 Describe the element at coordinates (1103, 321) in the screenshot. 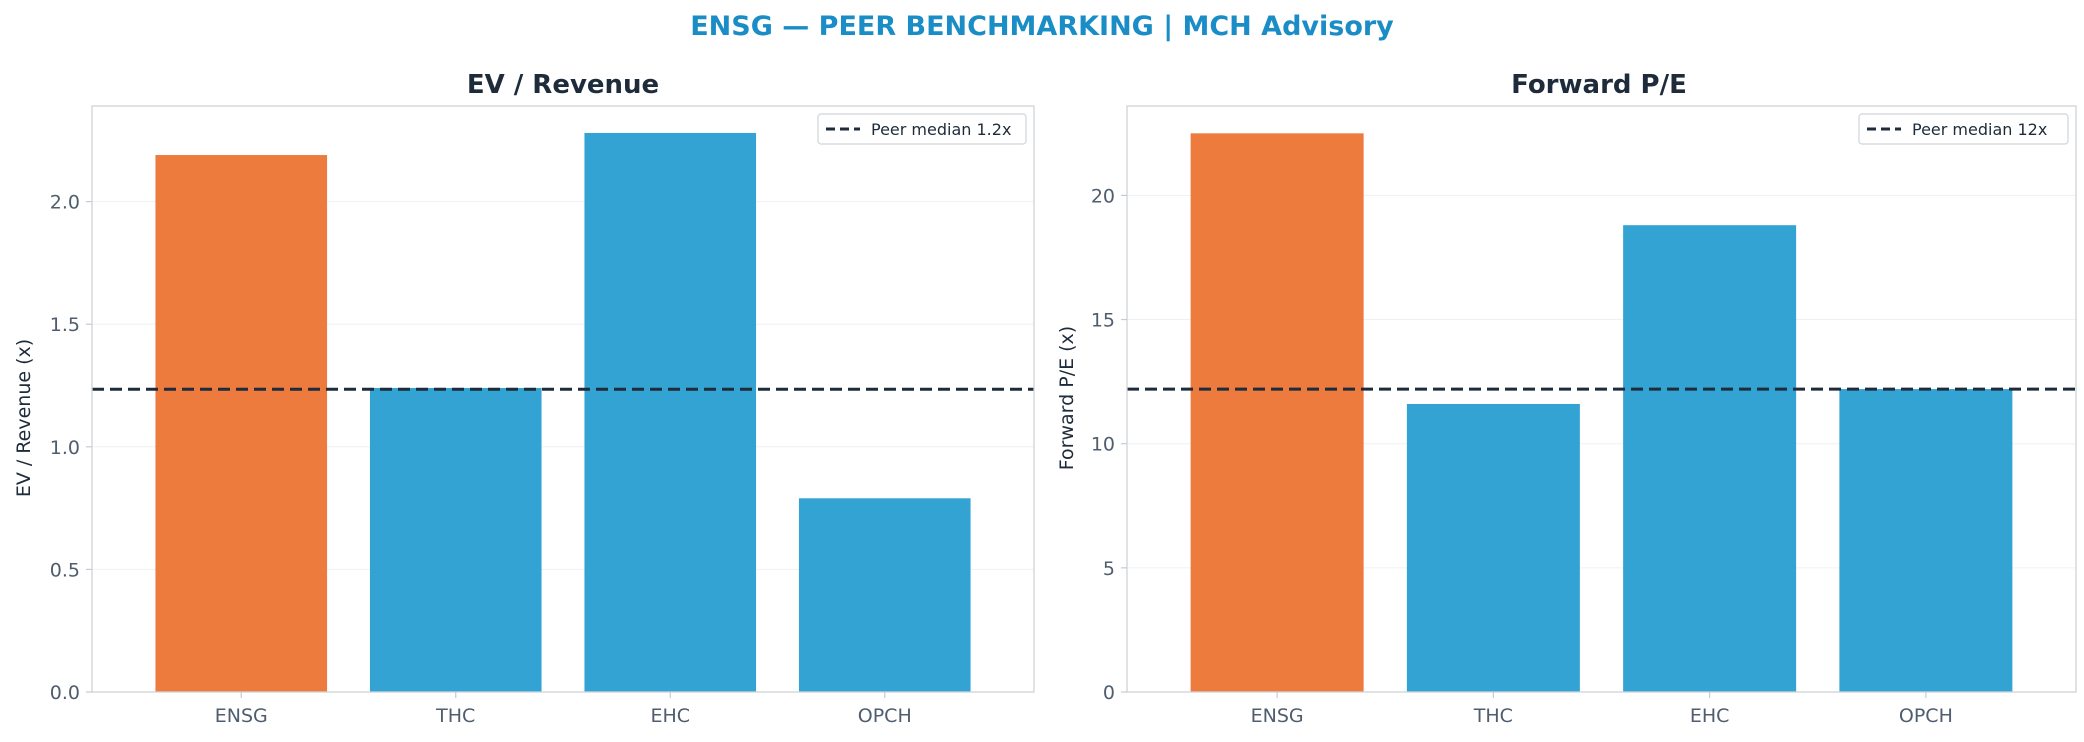

I see `y-tick-label: 15` at that location.